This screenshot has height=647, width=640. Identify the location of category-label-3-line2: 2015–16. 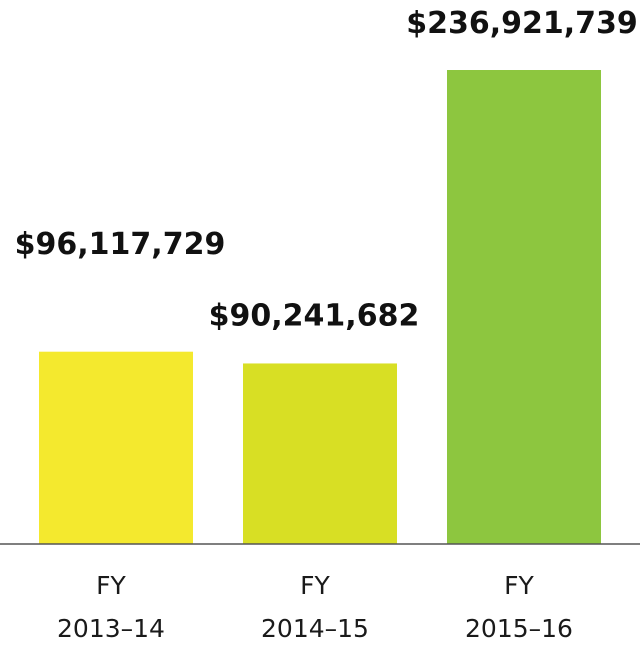
(519, 628).